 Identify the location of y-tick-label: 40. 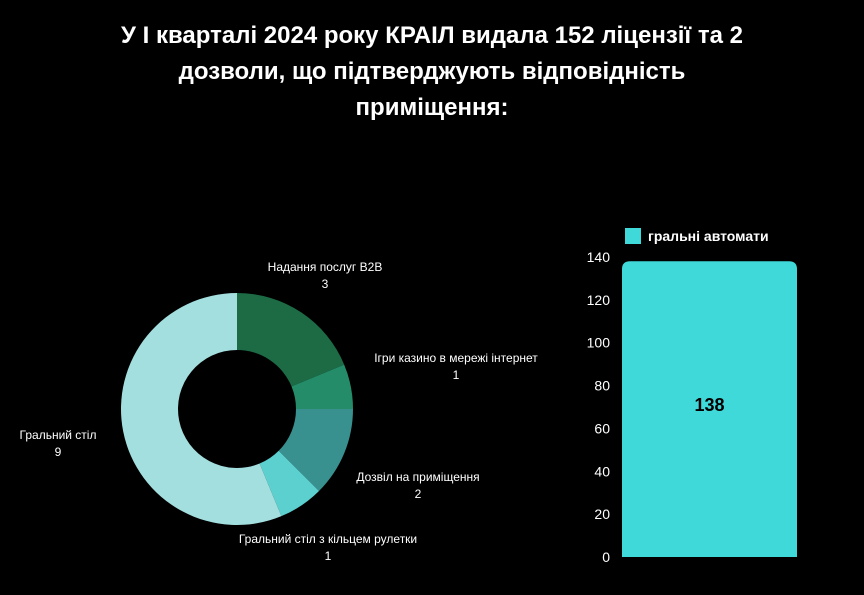
(602, 471).